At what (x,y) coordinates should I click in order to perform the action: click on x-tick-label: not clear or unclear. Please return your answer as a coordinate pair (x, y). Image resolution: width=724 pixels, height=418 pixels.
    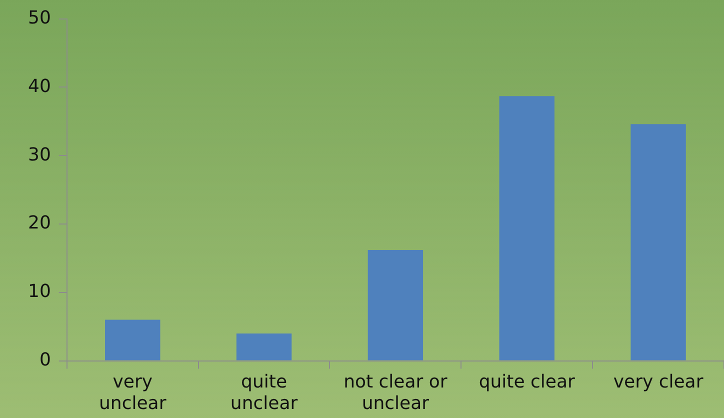
    Looking at the image, I should click on (396, 392).